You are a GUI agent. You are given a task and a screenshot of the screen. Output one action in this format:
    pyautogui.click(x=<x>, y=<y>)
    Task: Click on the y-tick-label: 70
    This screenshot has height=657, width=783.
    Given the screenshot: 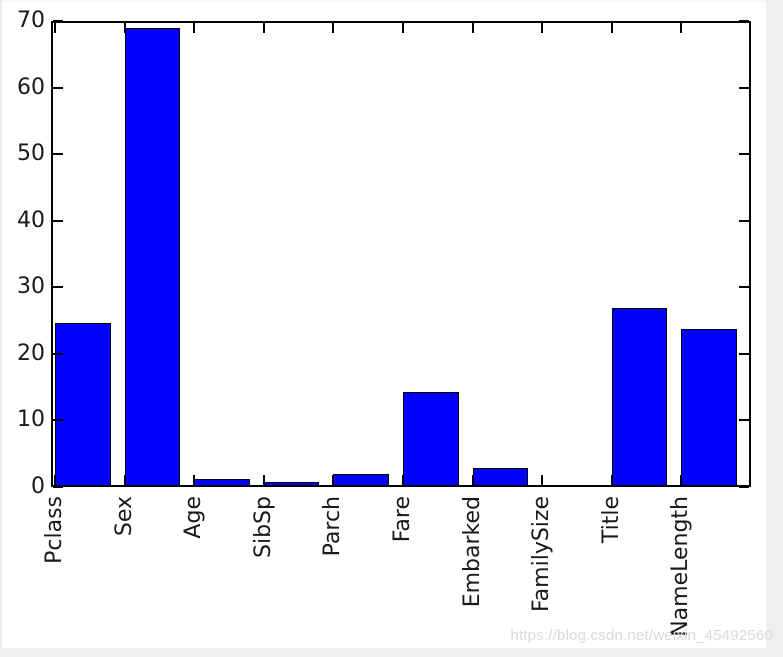 What is the action you would take?
    pyautogui.click(x=31, y=20)
    